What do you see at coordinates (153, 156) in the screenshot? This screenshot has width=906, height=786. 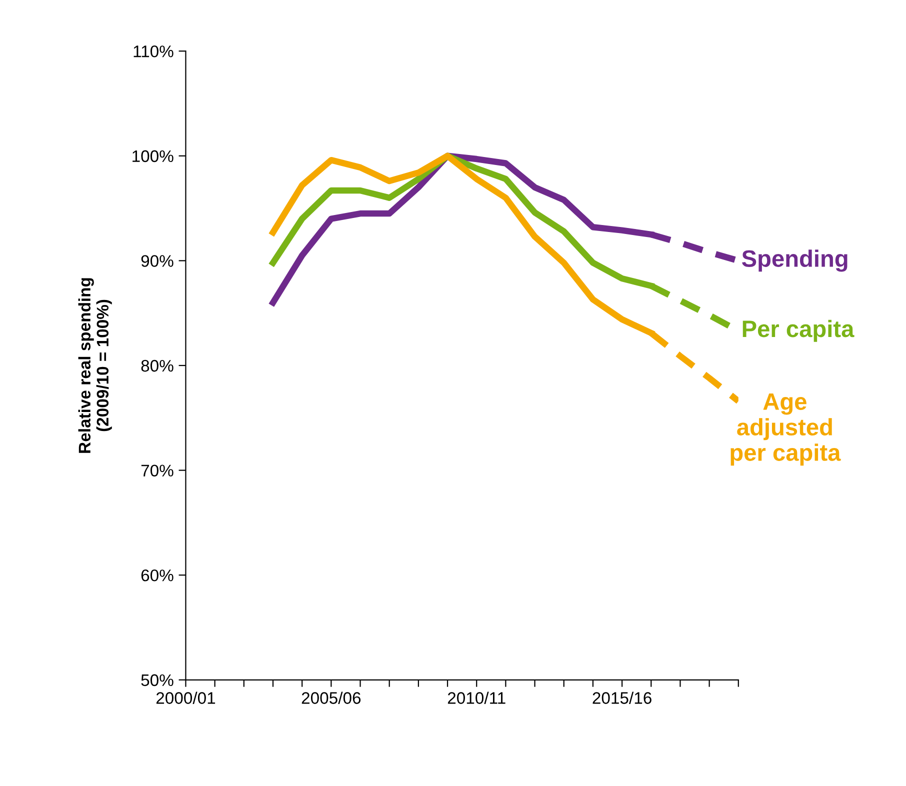 I see `y-tick-label: 100%` at bounding box center [153, 156].